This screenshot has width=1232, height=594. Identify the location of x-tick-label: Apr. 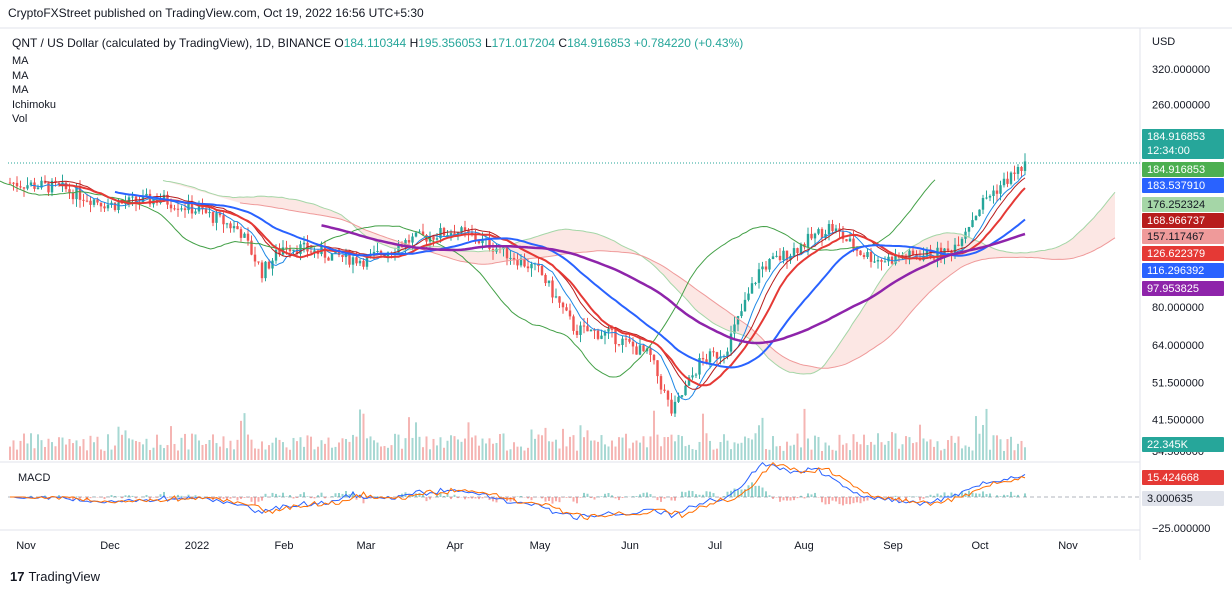
(454, 546).